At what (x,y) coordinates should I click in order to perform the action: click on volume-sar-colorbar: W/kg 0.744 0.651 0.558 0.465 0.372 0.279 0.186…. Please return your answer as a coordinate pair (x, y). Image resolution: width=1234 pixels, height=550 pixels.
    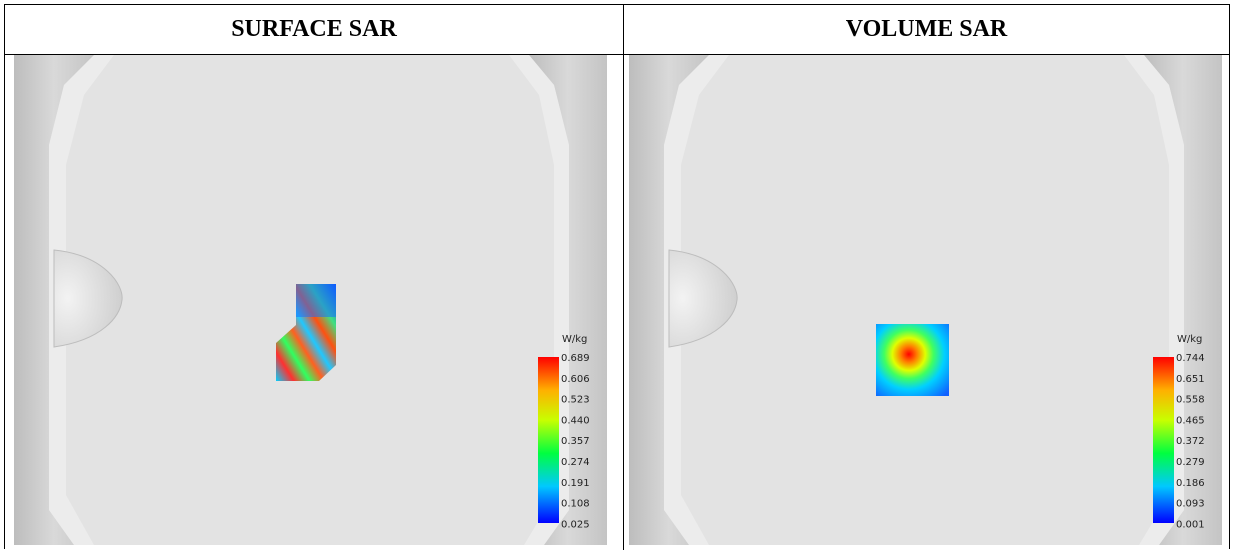
    Looking at the image, I should click on (1179, 432).